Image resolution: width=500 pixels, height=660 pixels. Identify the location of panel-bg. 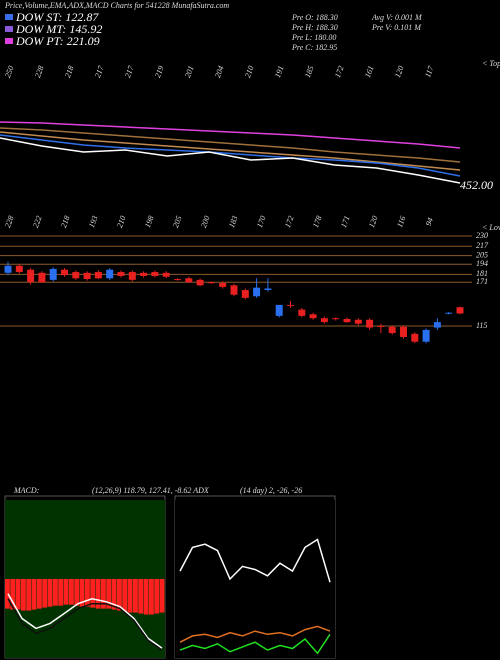
(255, 579).